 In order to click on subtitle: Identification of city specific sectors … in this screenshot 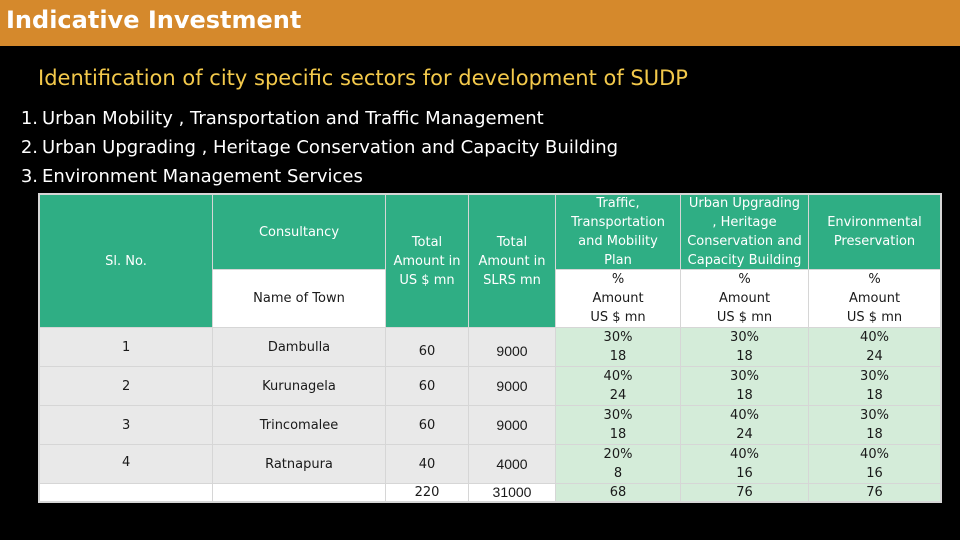, I will do `click(363, 78)`.